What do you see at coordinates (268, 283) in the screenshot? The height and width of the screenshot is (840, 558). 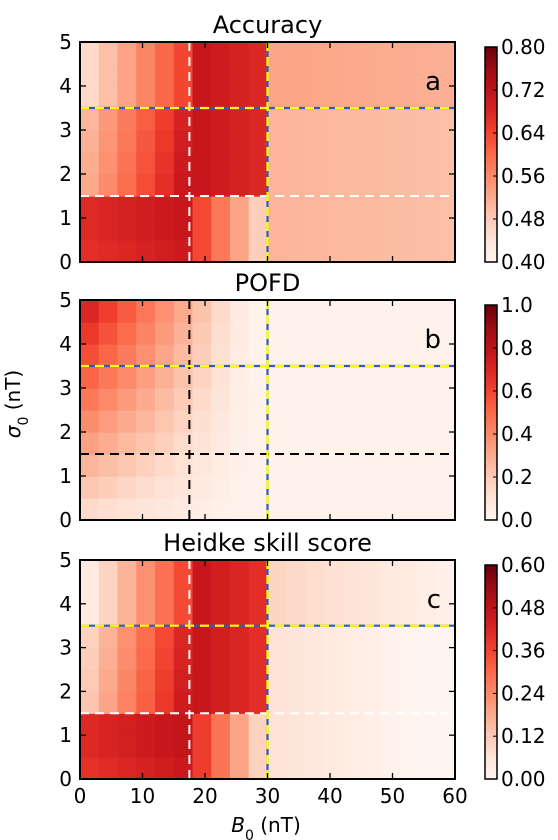 I see `panel-title: POFD` at bounding box center [268, 283].